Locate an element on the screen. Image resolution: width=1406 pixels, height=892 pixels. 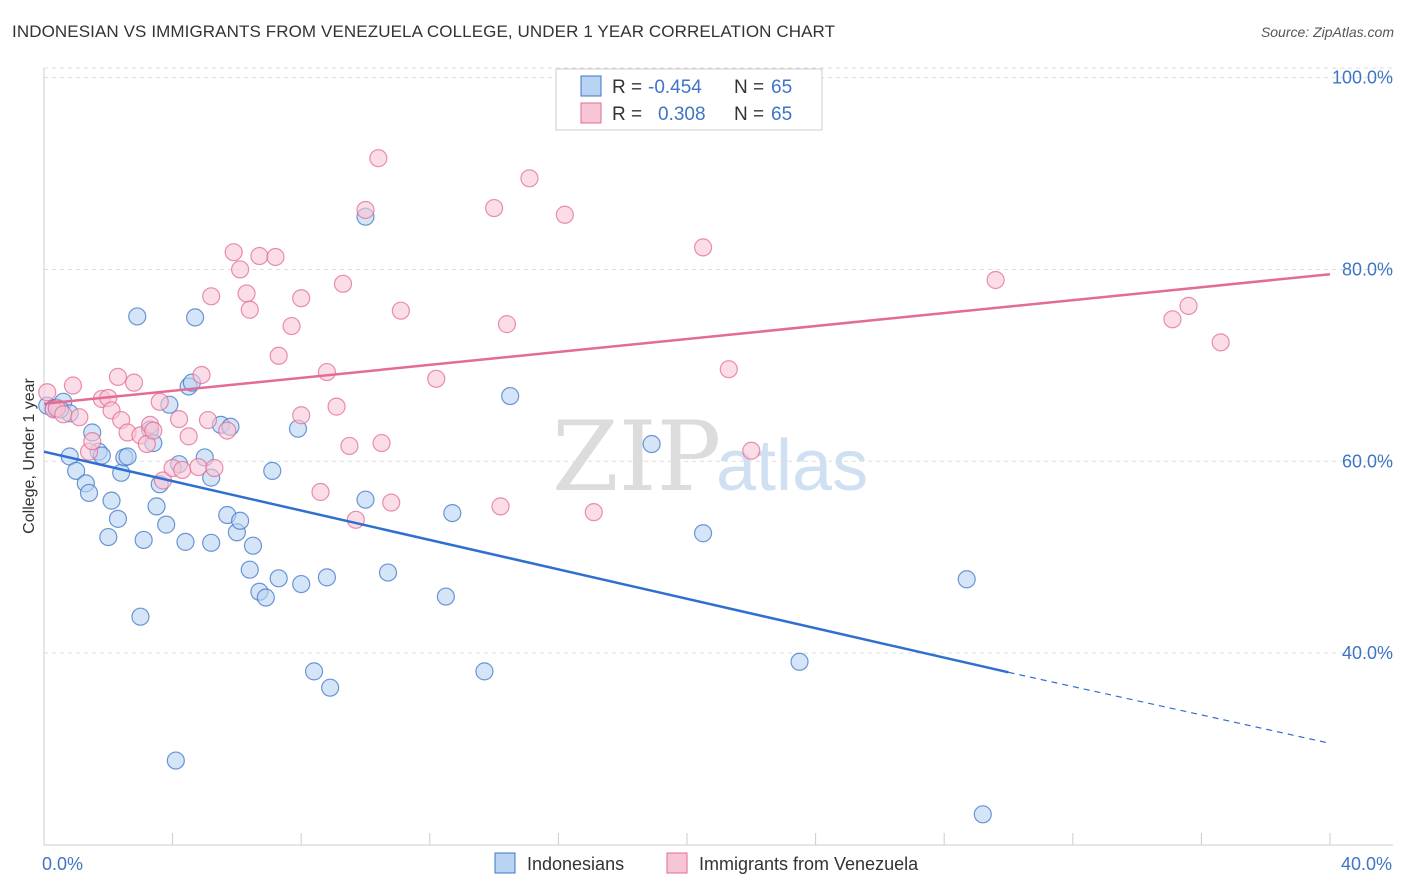
y-tick-label: 100.0% is located at coordinates (1362, 78).